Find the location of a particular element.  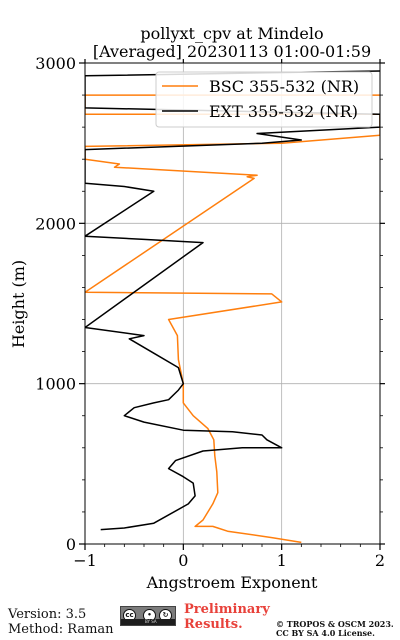

y-tick-label-3: 3000 is located at coordinates (55, 63).